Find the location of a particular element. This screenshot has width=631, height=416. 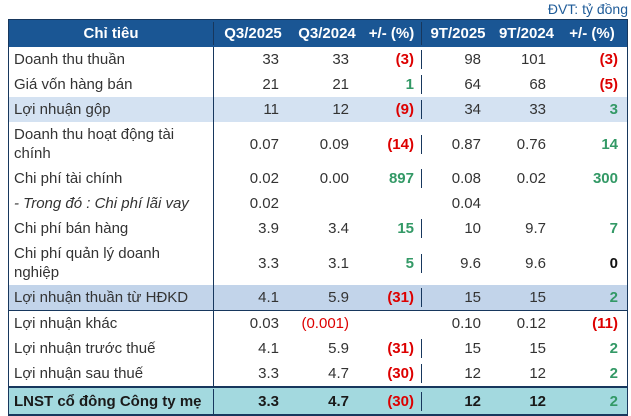

value-cell: 9.7 is located at coordinates (535, 228).